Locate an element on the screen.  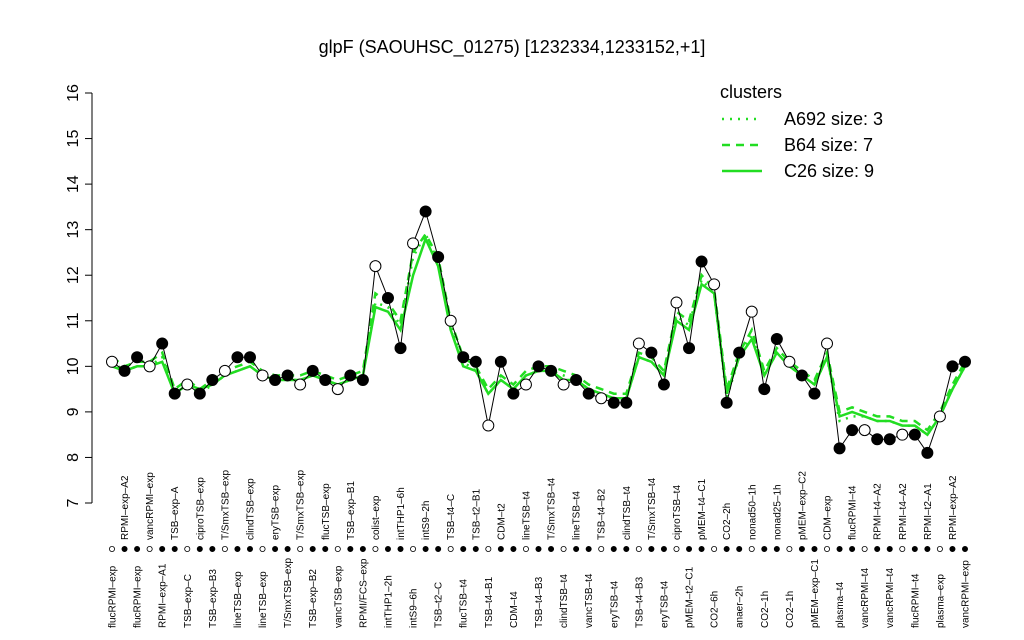
x-tick-label: TSB–exp–A is located at coordinates (175, 513).